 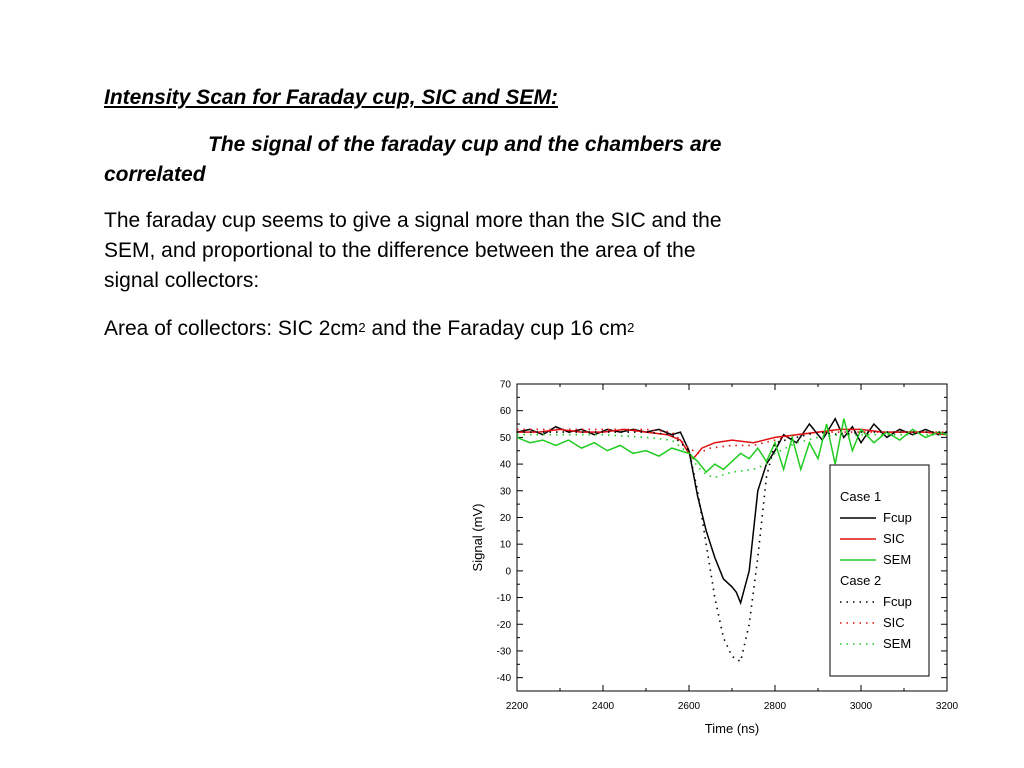 I want to click on series-line-case2-fcup, so click(x=732, y=547).